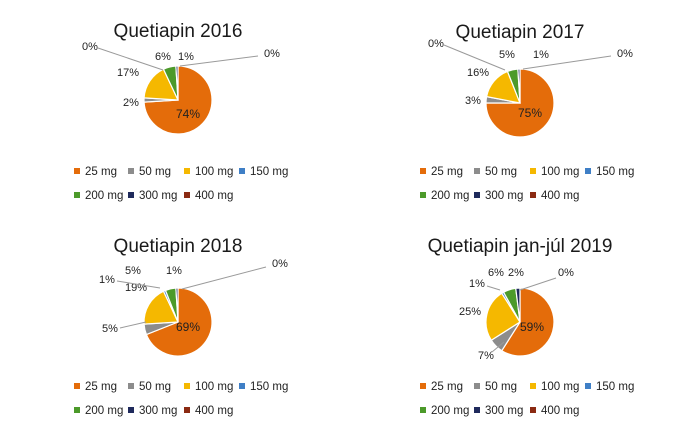  I want to click on data-label: 75%, so click(530, 113).